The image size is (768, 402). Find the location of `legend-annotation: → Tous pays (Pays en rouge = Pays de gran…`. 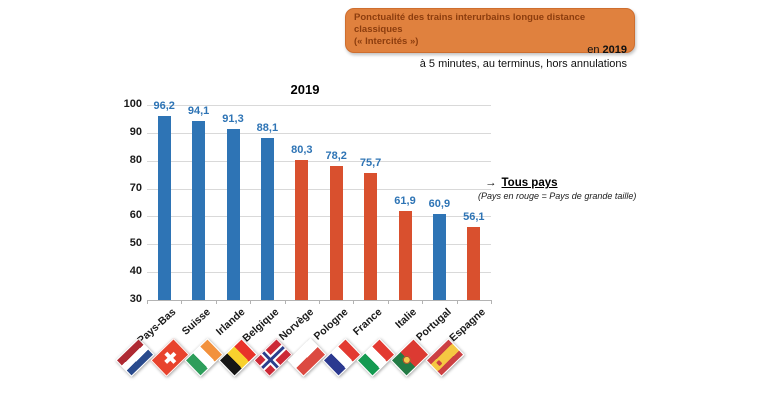

legend-annotation: → Tous pays (Pays en rouge = Pays de gran… is located at coordinates (557, 189).